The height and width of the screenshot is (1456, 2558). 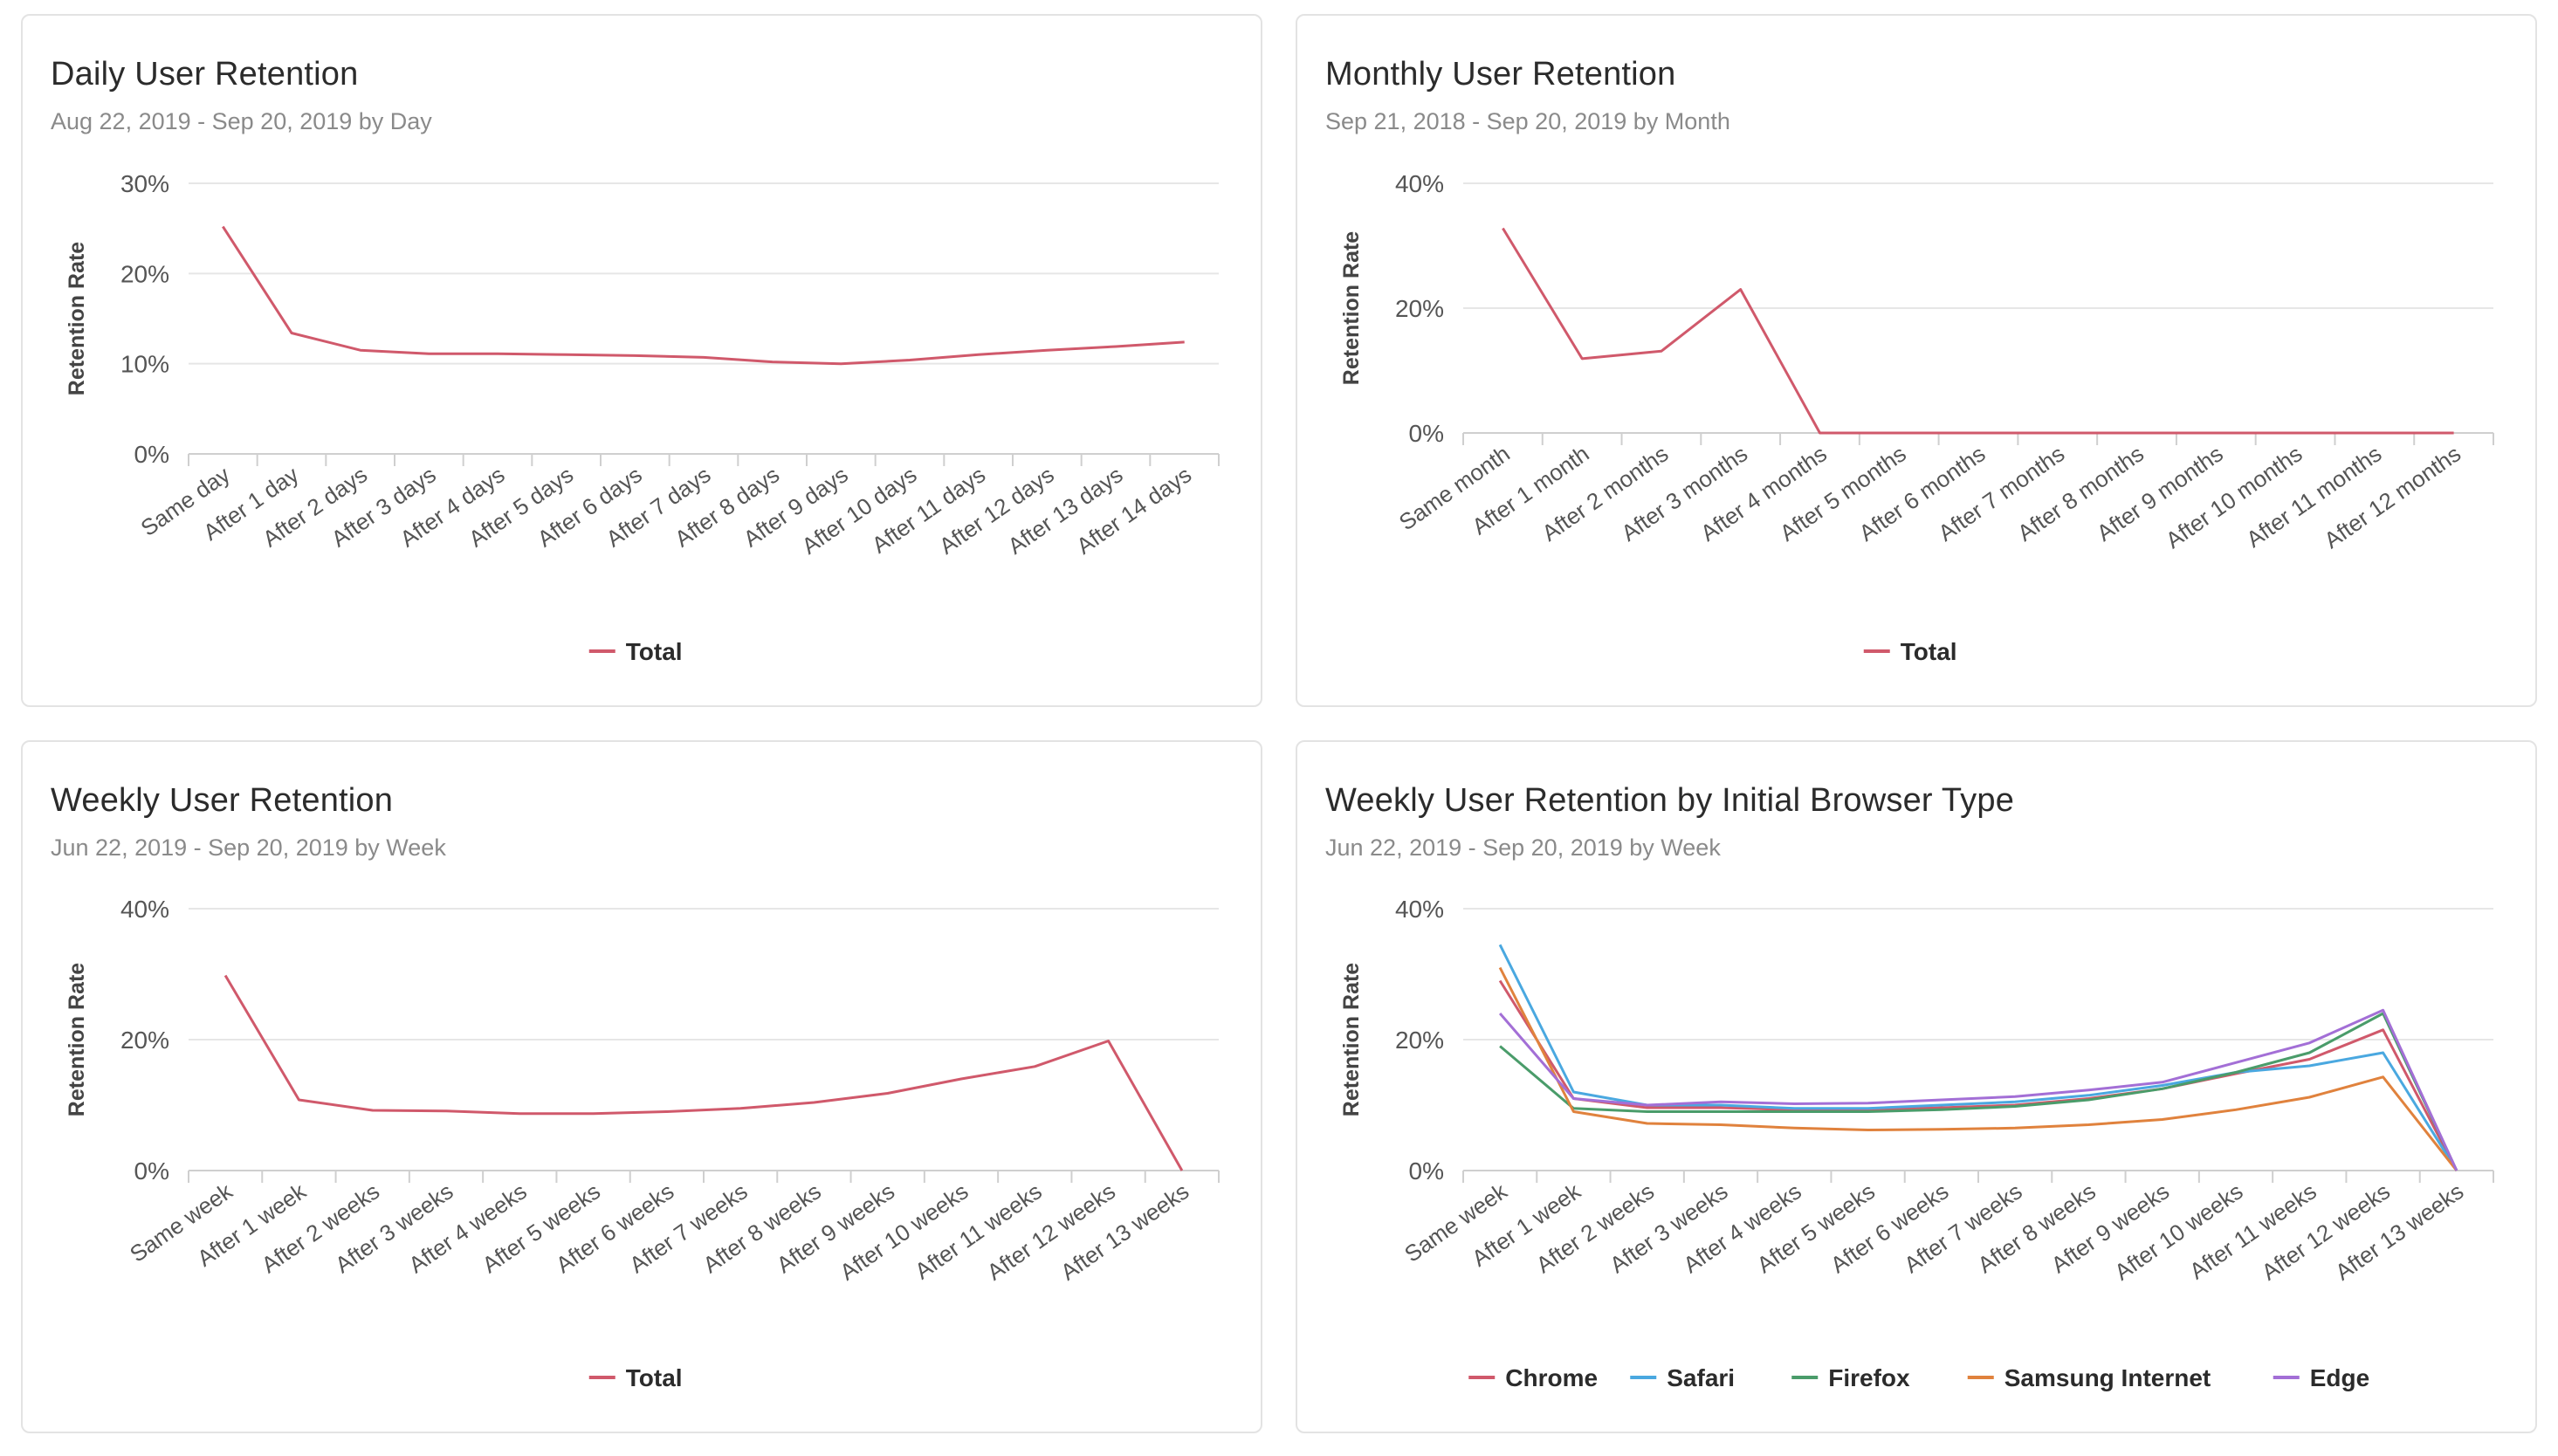 I want to click on legend-item: Samsung Internet, so click(x=2089, y=1377).